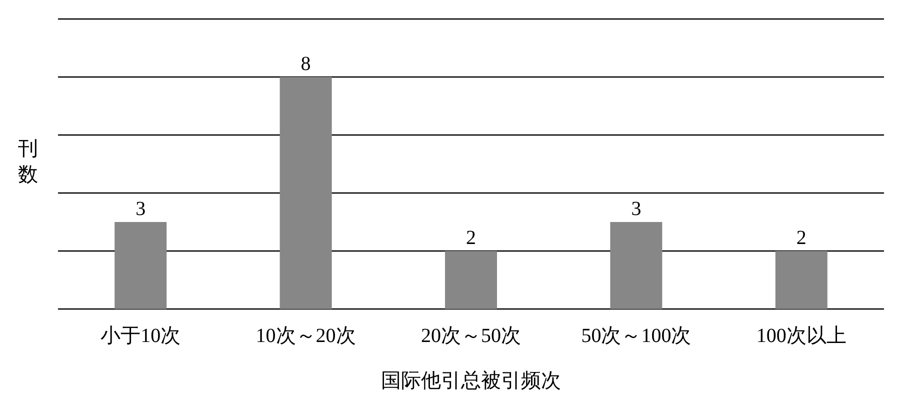 This screenshot has height=405, width=902. Describe the element at coordinates (471, 381) in the screenshot. I see `x-axis-title: 国际他引总被引频次` at that location.